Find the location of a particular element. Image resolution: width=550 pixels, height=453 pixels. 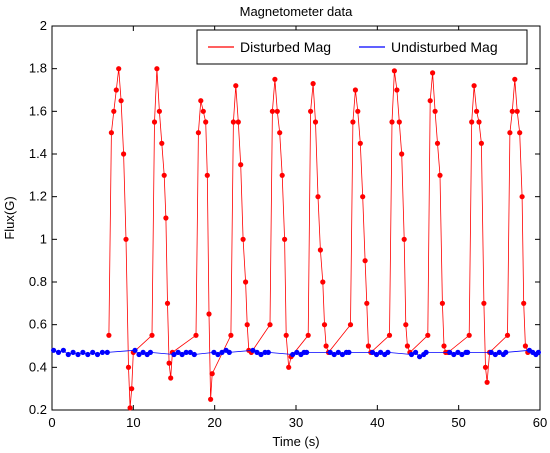

x-tick-label: 30 is located at coordinates (296, 422).